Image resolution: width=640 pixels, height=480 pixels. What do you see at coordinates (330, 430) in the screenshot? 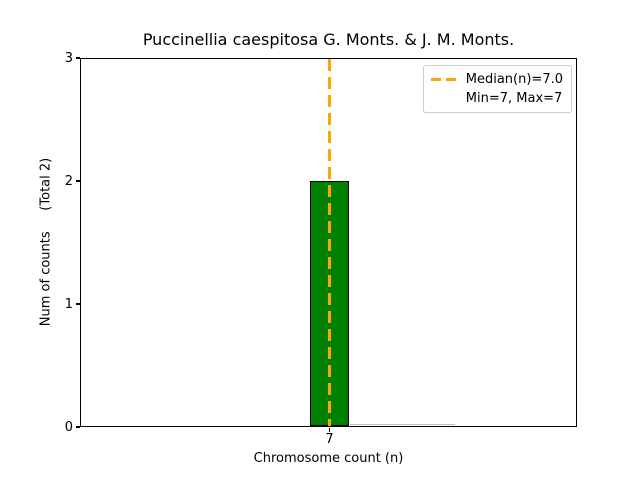
I see `x-tick-mark` at bounding box center [330, 430].